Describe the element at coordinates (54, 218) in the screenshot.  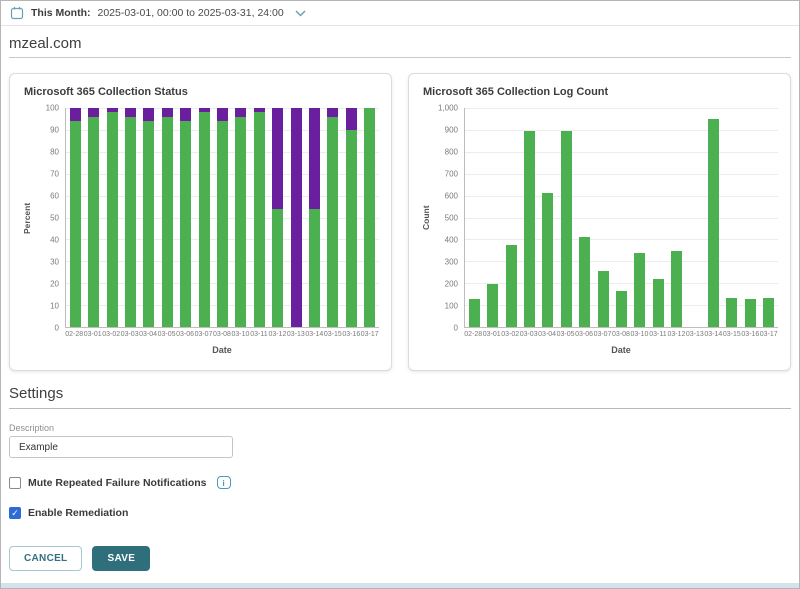
I see `y-tick-label: 50` at that location.